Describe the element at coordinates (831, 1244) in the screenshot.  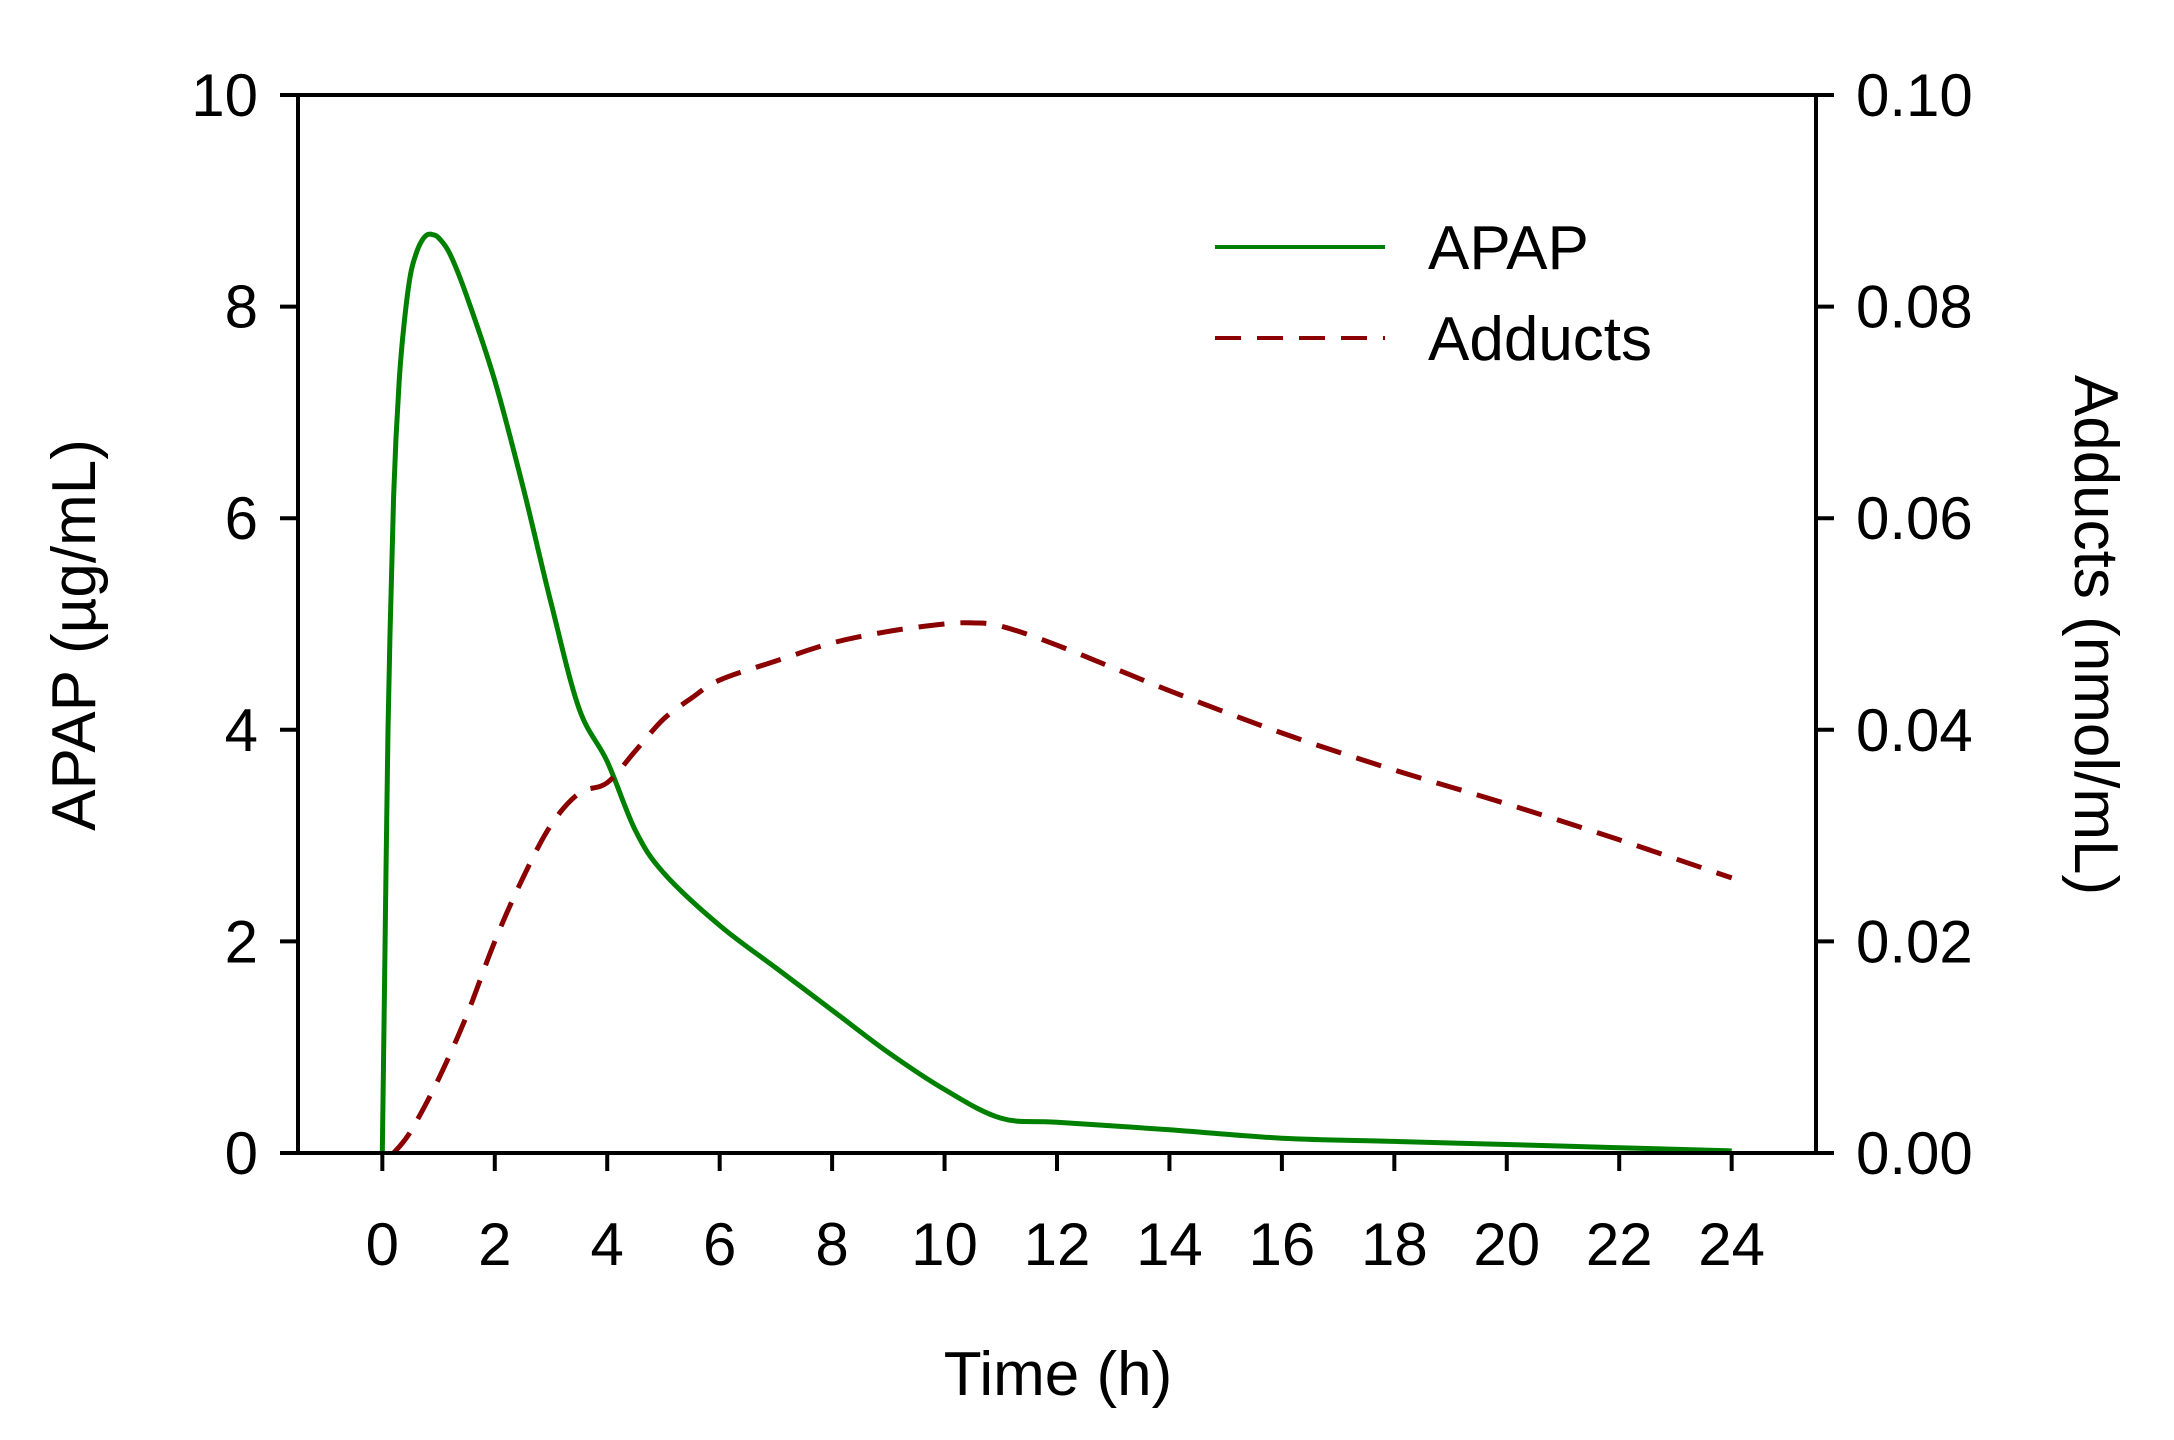
I see `x-tick-label: 8` at that location.